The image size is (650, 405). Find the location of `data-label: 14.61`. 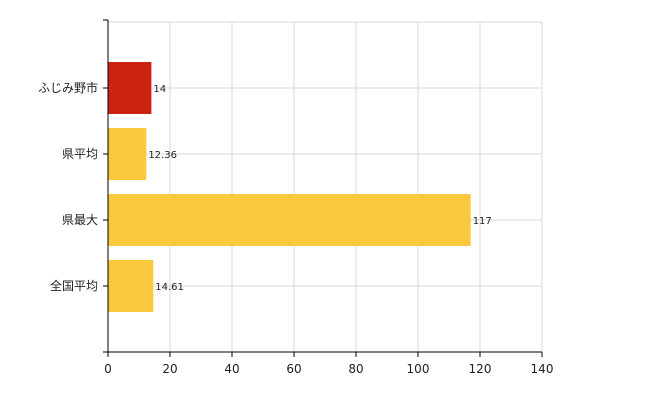

data-label: 14.61 is located at coordinates (169, 287).